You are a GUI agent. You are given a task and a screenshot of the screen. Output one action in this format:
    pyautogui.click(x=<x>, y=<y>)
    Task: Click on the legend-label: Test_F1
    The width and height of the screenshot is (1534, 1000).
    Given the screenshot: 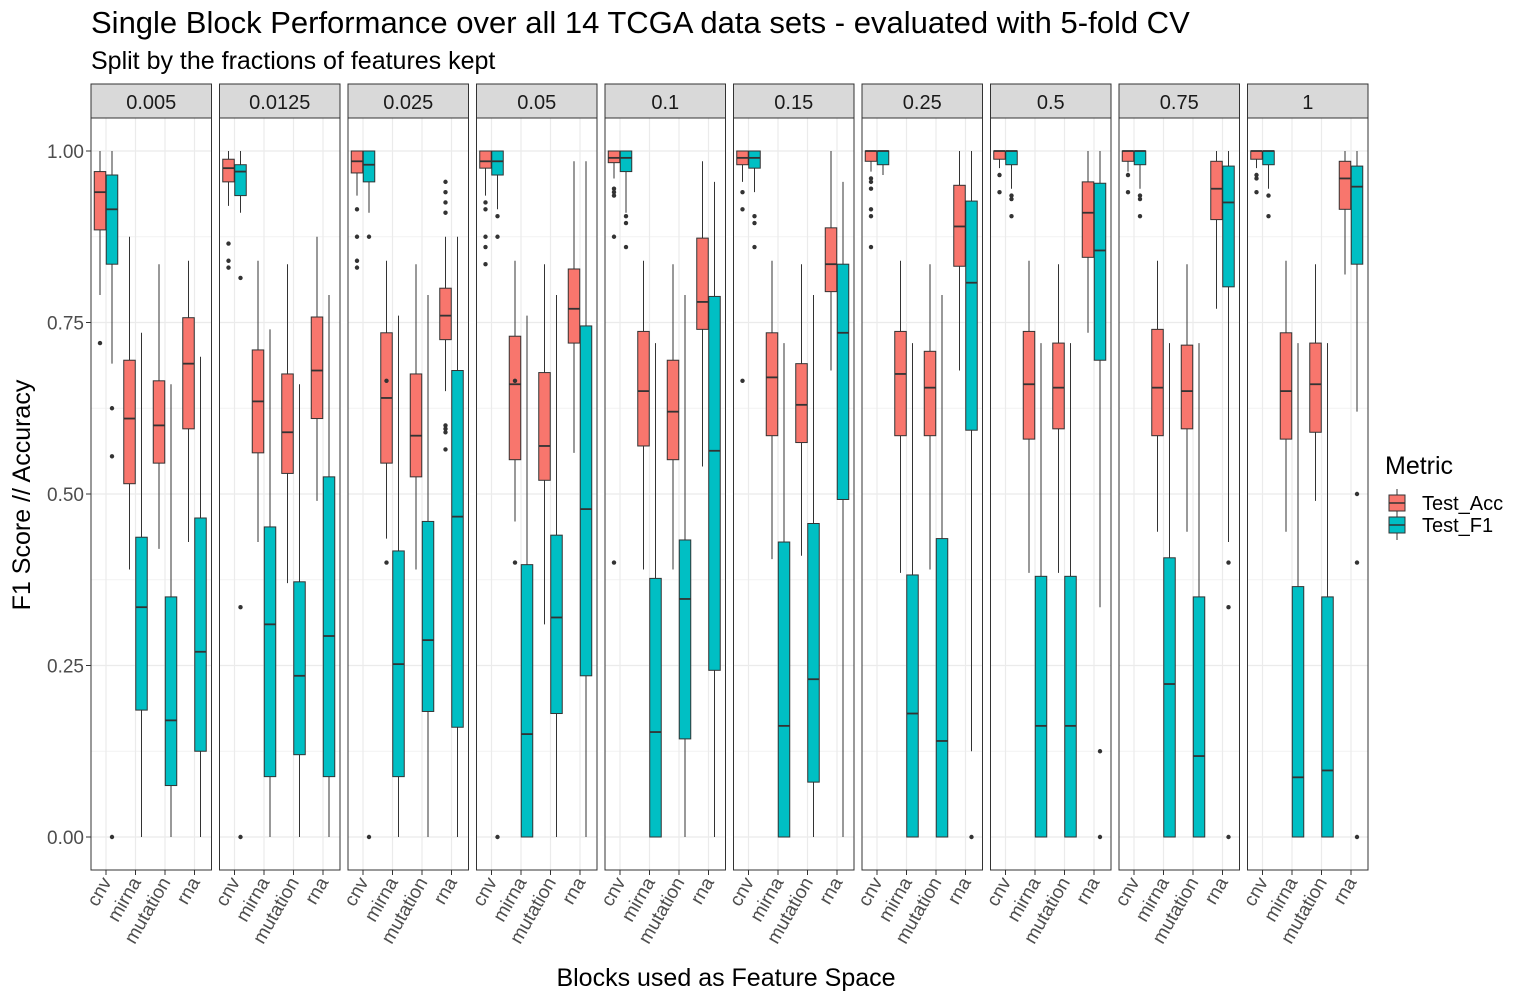 What is the action you would take?
    pyautogui.click(x=1457, y=526)
    